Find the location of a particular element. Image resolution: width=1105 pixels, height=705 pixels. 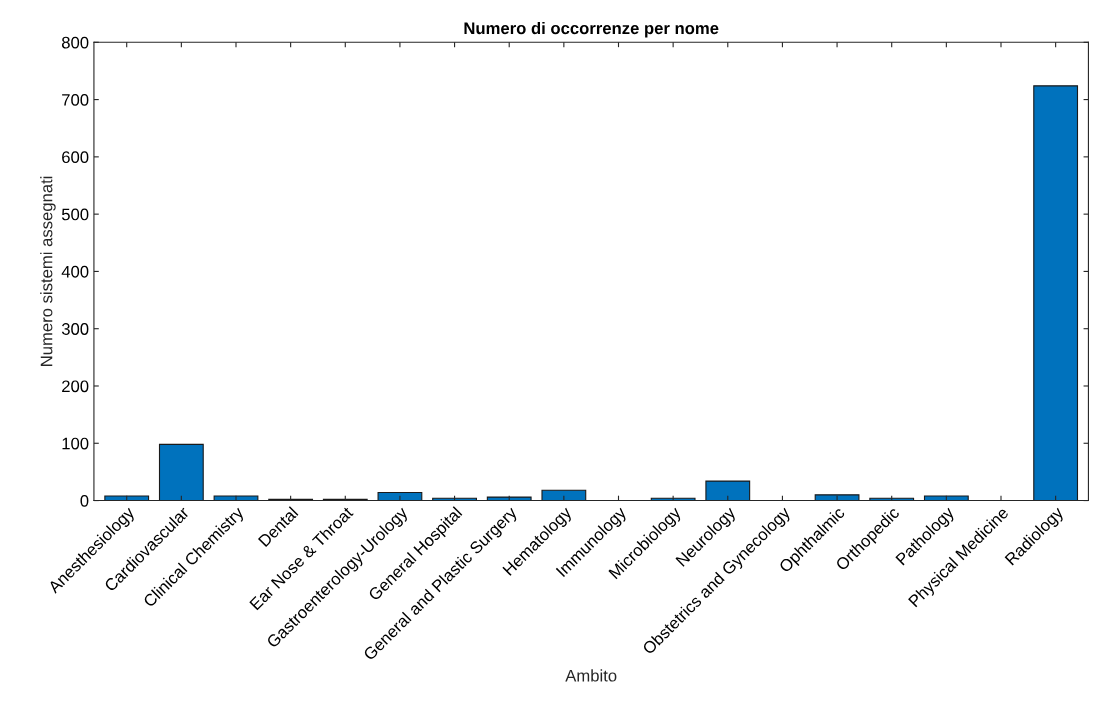

y-tick-label: 600 is located at coordinates (75, 157).